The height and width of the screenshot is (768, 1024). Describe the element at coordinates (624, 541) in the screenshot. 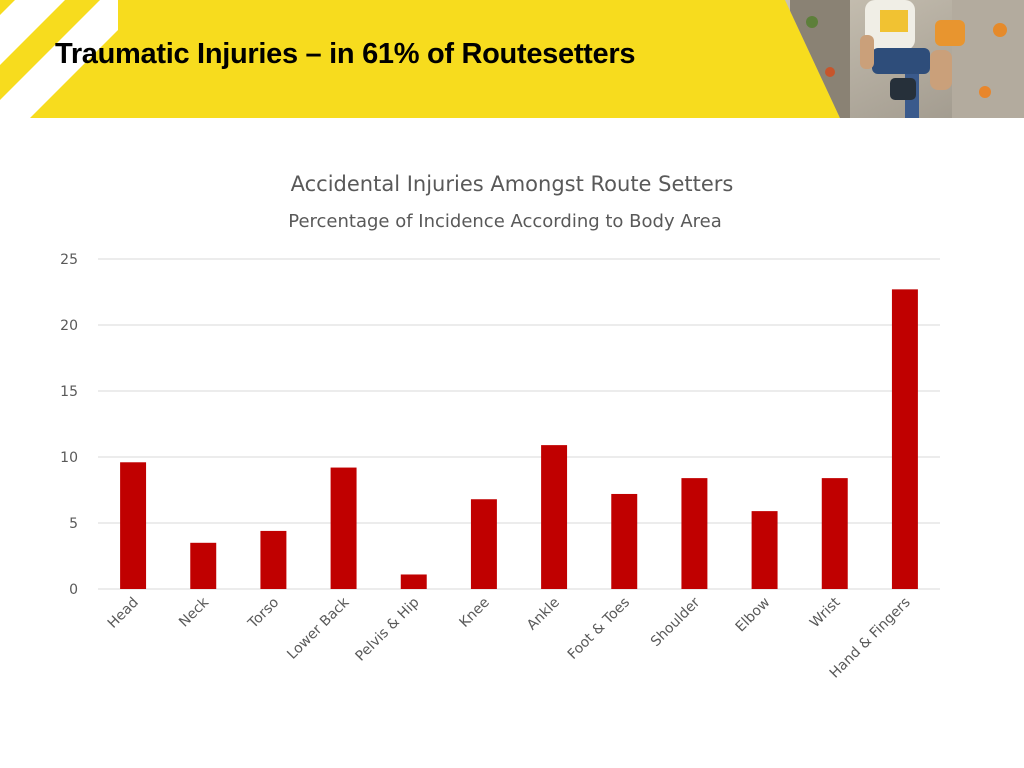

I see `bar-foot-toes` at that location.